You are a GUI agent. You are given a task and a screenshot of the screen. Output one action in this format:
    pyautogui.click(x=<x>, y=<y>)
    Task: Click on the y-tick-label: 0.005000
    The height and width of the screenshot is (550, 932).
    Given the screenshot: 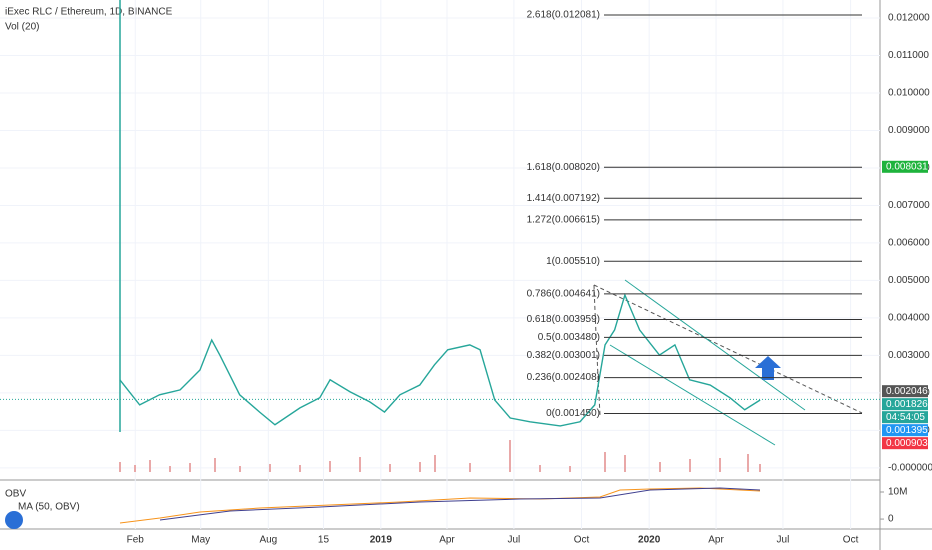 What is the action you would take?
    pyautogui.click(x=909, y=280)
    